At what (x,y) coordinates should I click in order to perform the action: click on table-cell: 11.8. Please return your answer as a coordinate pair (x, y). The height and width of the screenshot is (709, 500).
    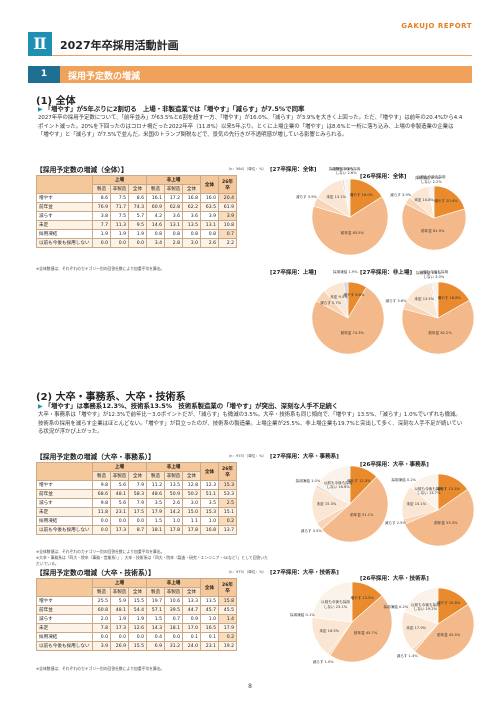
    Looking at the image, I should click on (101, 512).